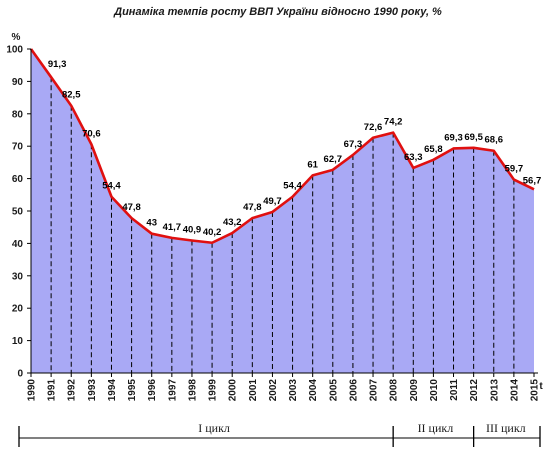 This screenshot has height=450, width=550. I want to click on y-tick-label-50: 50, so click(18, 212).